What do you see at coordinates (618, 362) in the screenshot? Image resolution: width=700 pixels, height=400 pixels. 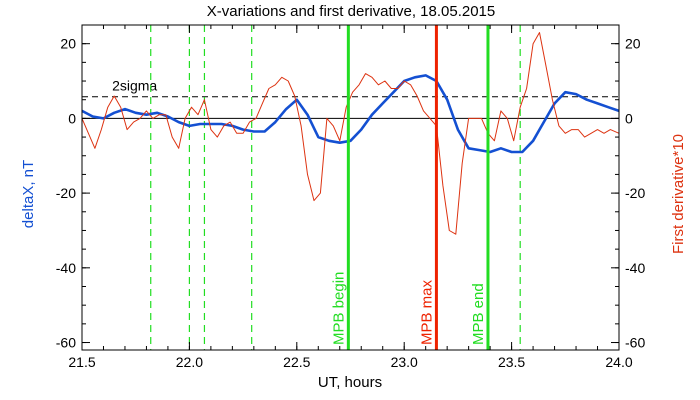 I see `x-tick-label-5: 24.0` at bounding box center [618, 362].